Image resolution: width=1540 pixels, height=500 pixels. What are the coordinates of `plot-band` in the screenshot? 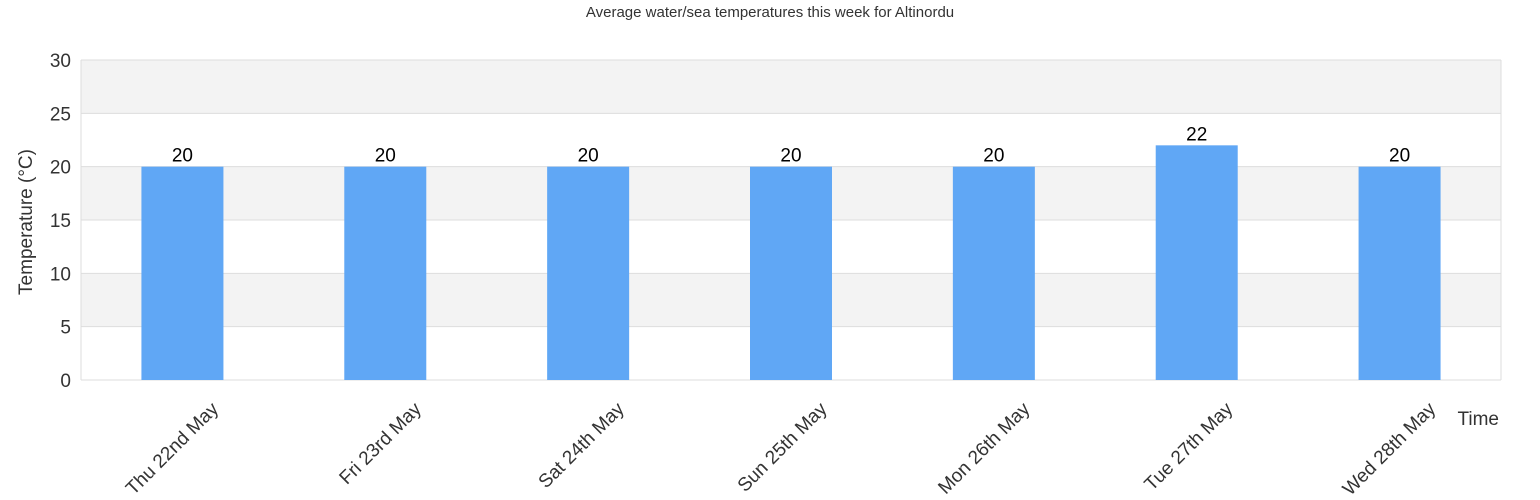 It's located at (791, 87).